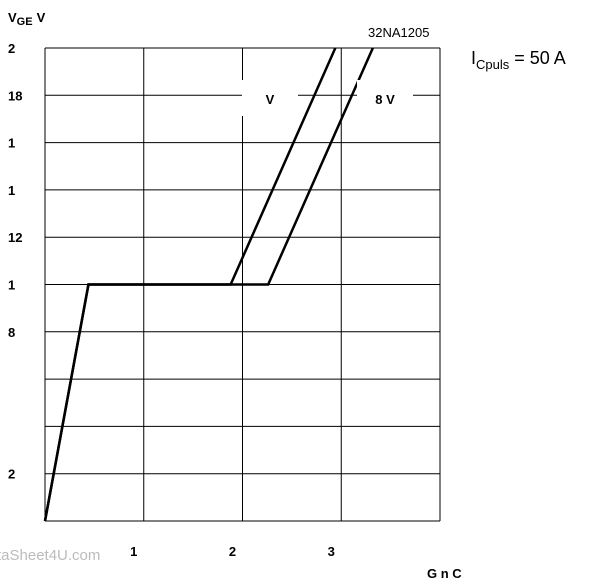 The width and height of the screenshot is (613, 583). What do you see at coordinates (27, 19) in the screenshot?
I see `y-axis-label: VGE V` at bounding box center [27, 19].